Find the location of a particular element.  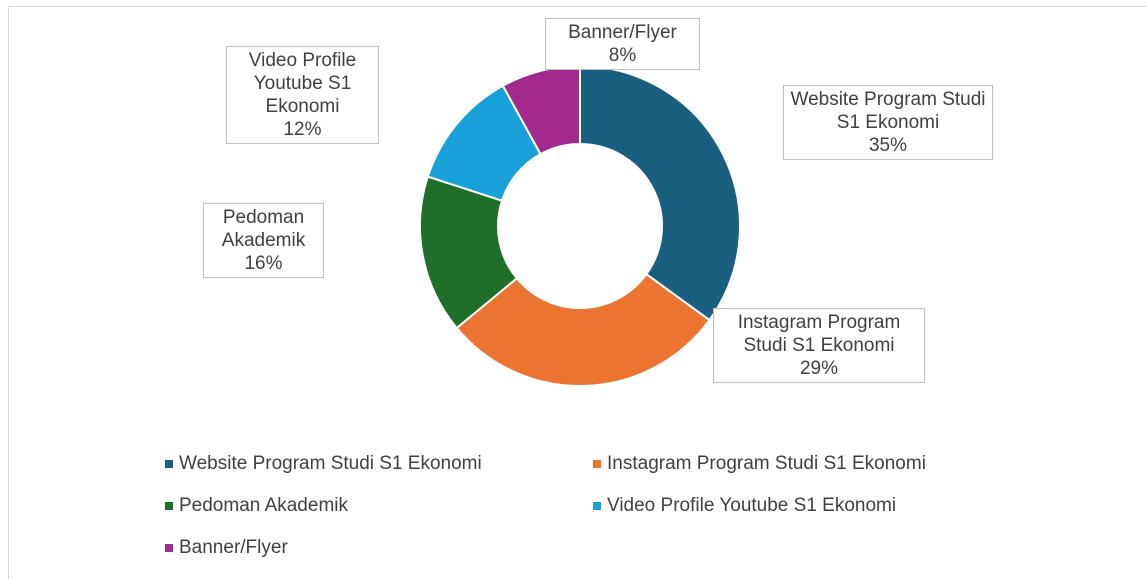

legend-label: Video Profile Youtube S1 Ekonomi is located at coordinates (752, 505).